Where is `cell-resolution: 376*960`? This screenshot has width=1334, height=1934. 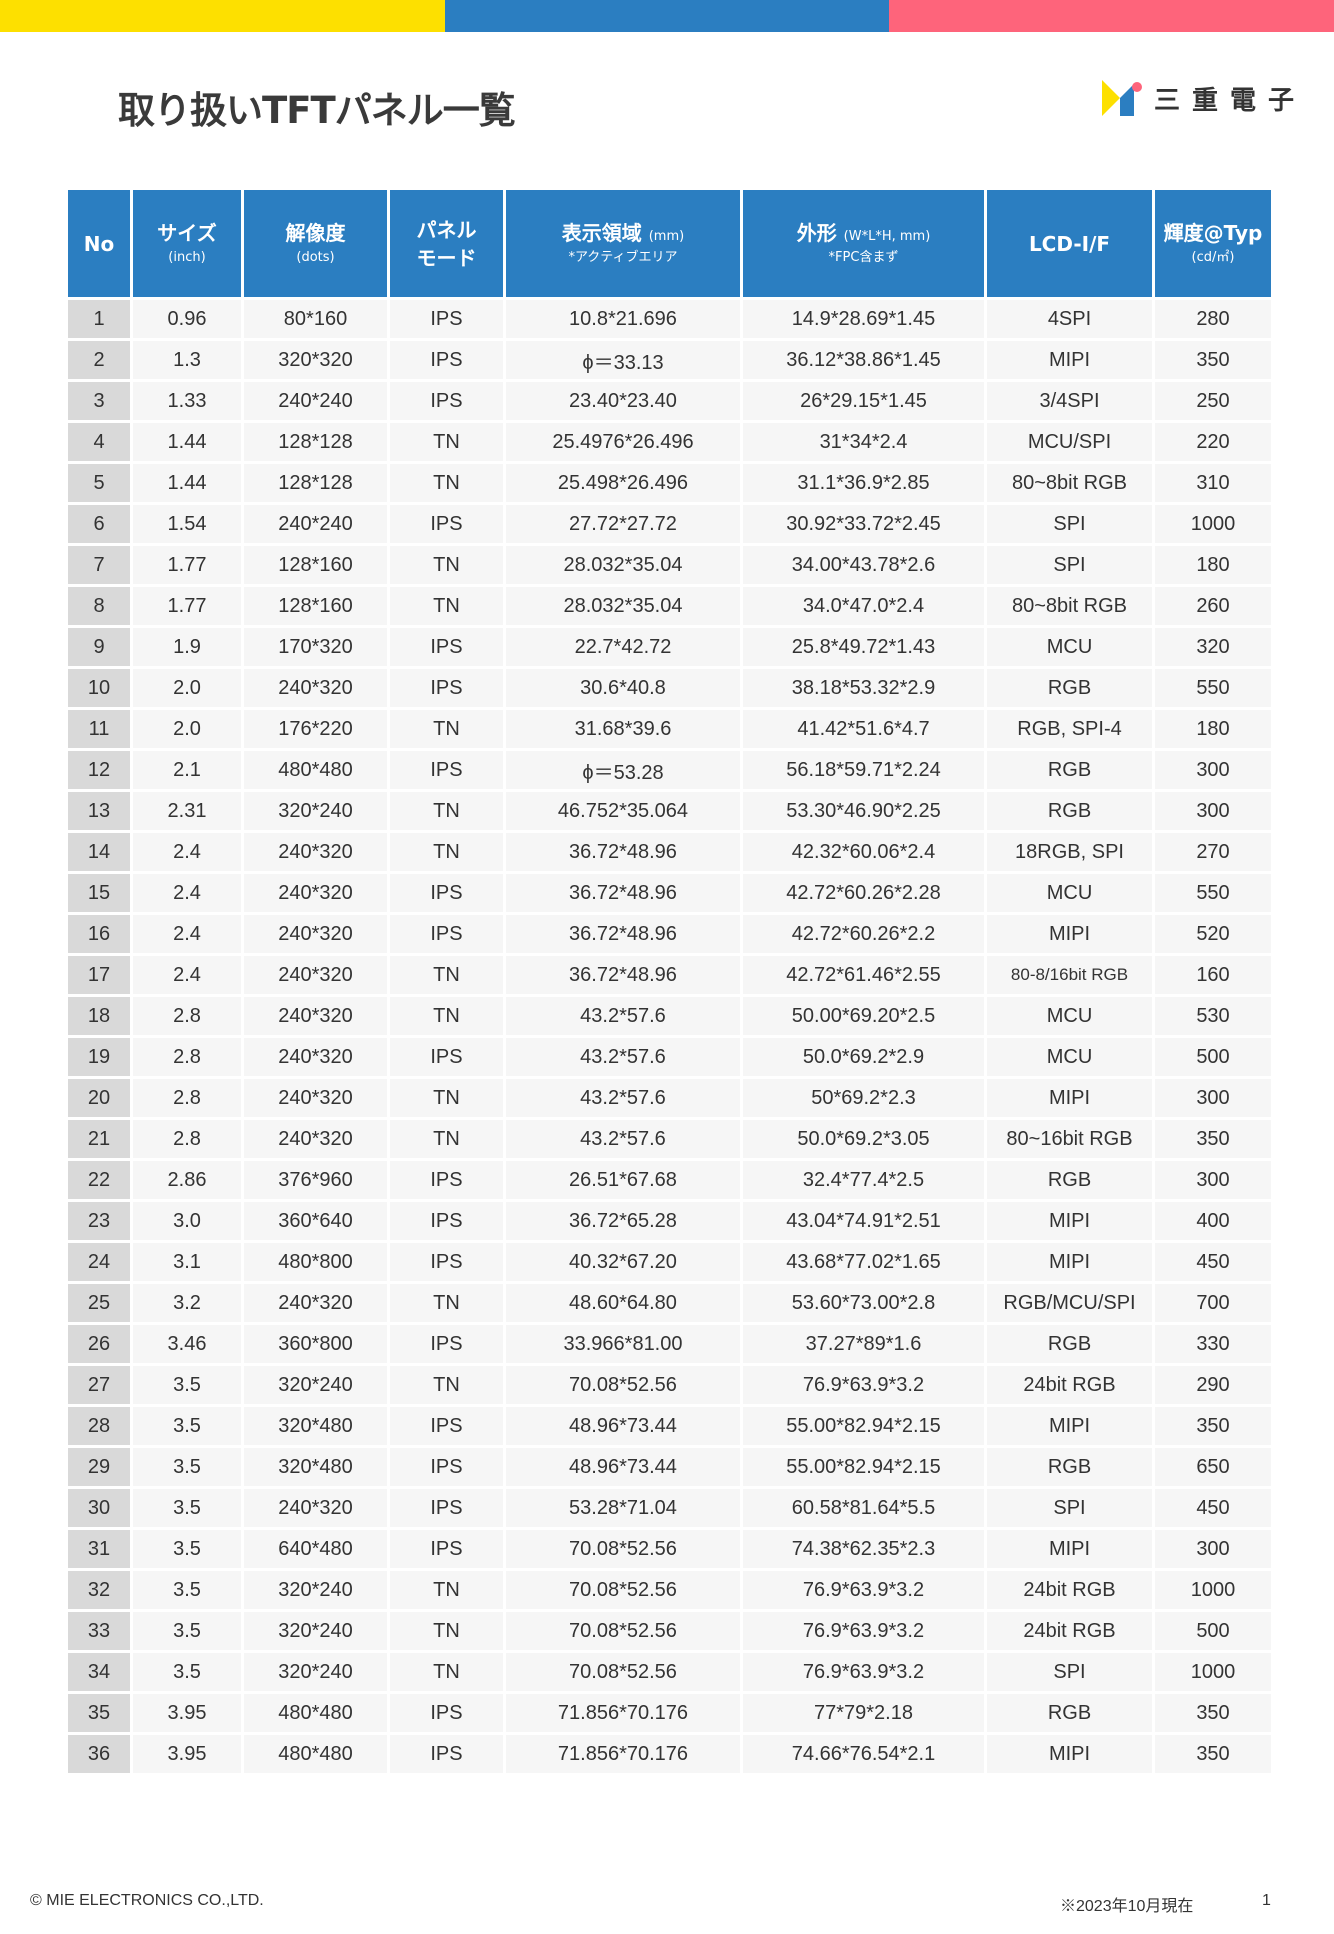 cell-resolution: 376*960 is located at coordinates (315, 1180).